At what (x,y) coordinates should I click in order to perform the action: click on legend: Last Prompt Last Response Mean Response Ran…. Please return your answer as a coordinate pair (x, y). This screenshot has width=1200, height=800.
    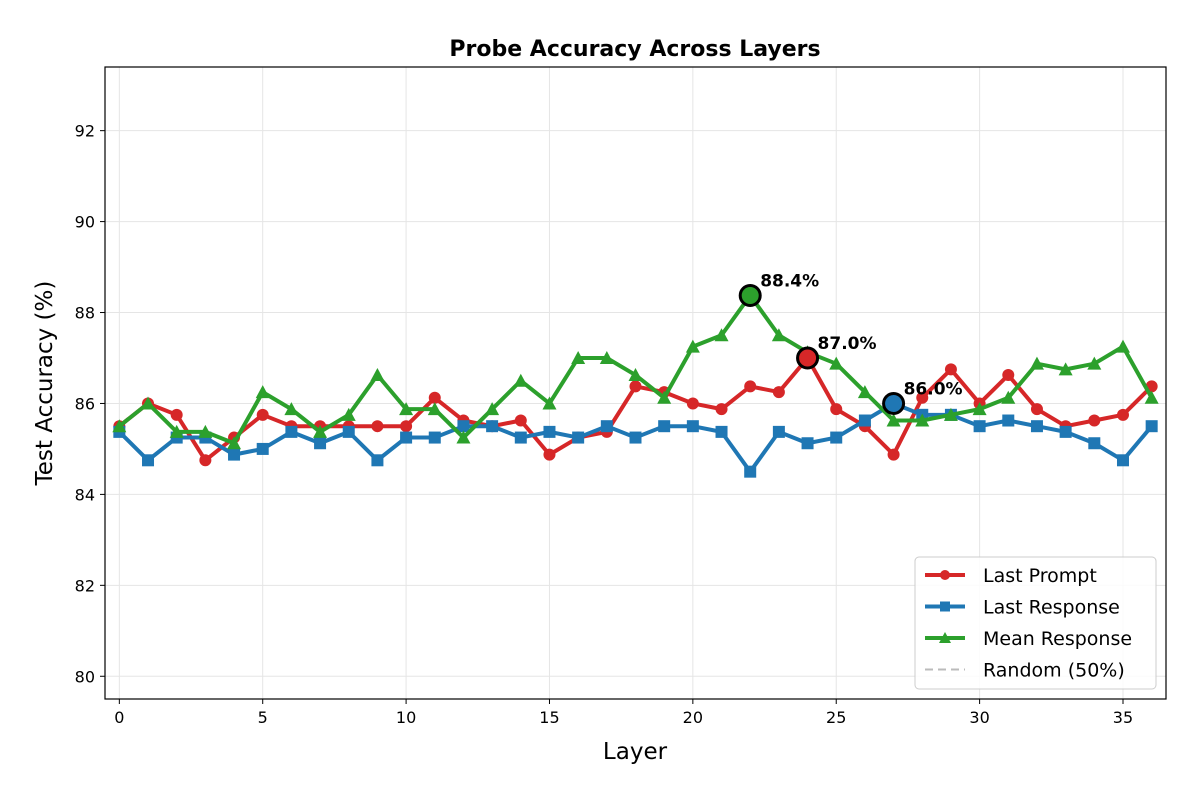
    Looking at the image, I should click on (1035, 623).